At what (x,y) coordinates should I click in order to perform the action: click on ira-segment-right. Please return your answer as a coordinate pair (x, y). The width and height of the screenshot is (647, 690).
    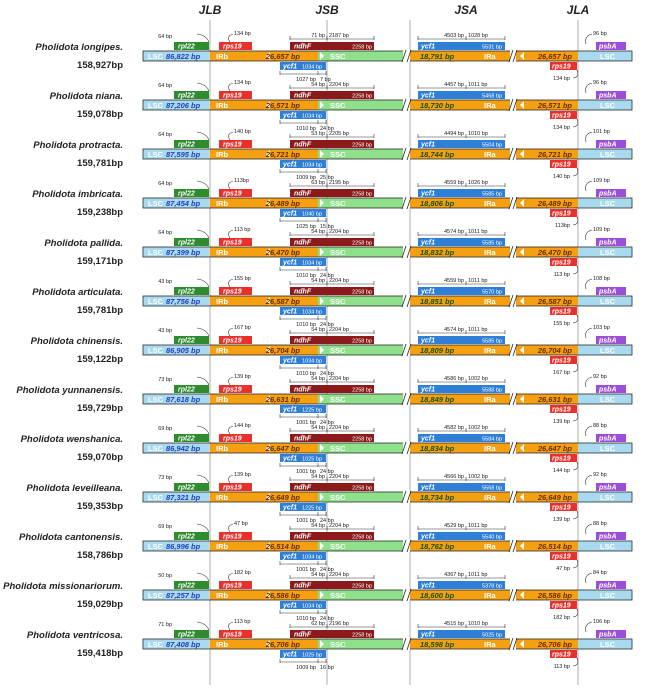
    Looking at the image, I should click on (547, 154).